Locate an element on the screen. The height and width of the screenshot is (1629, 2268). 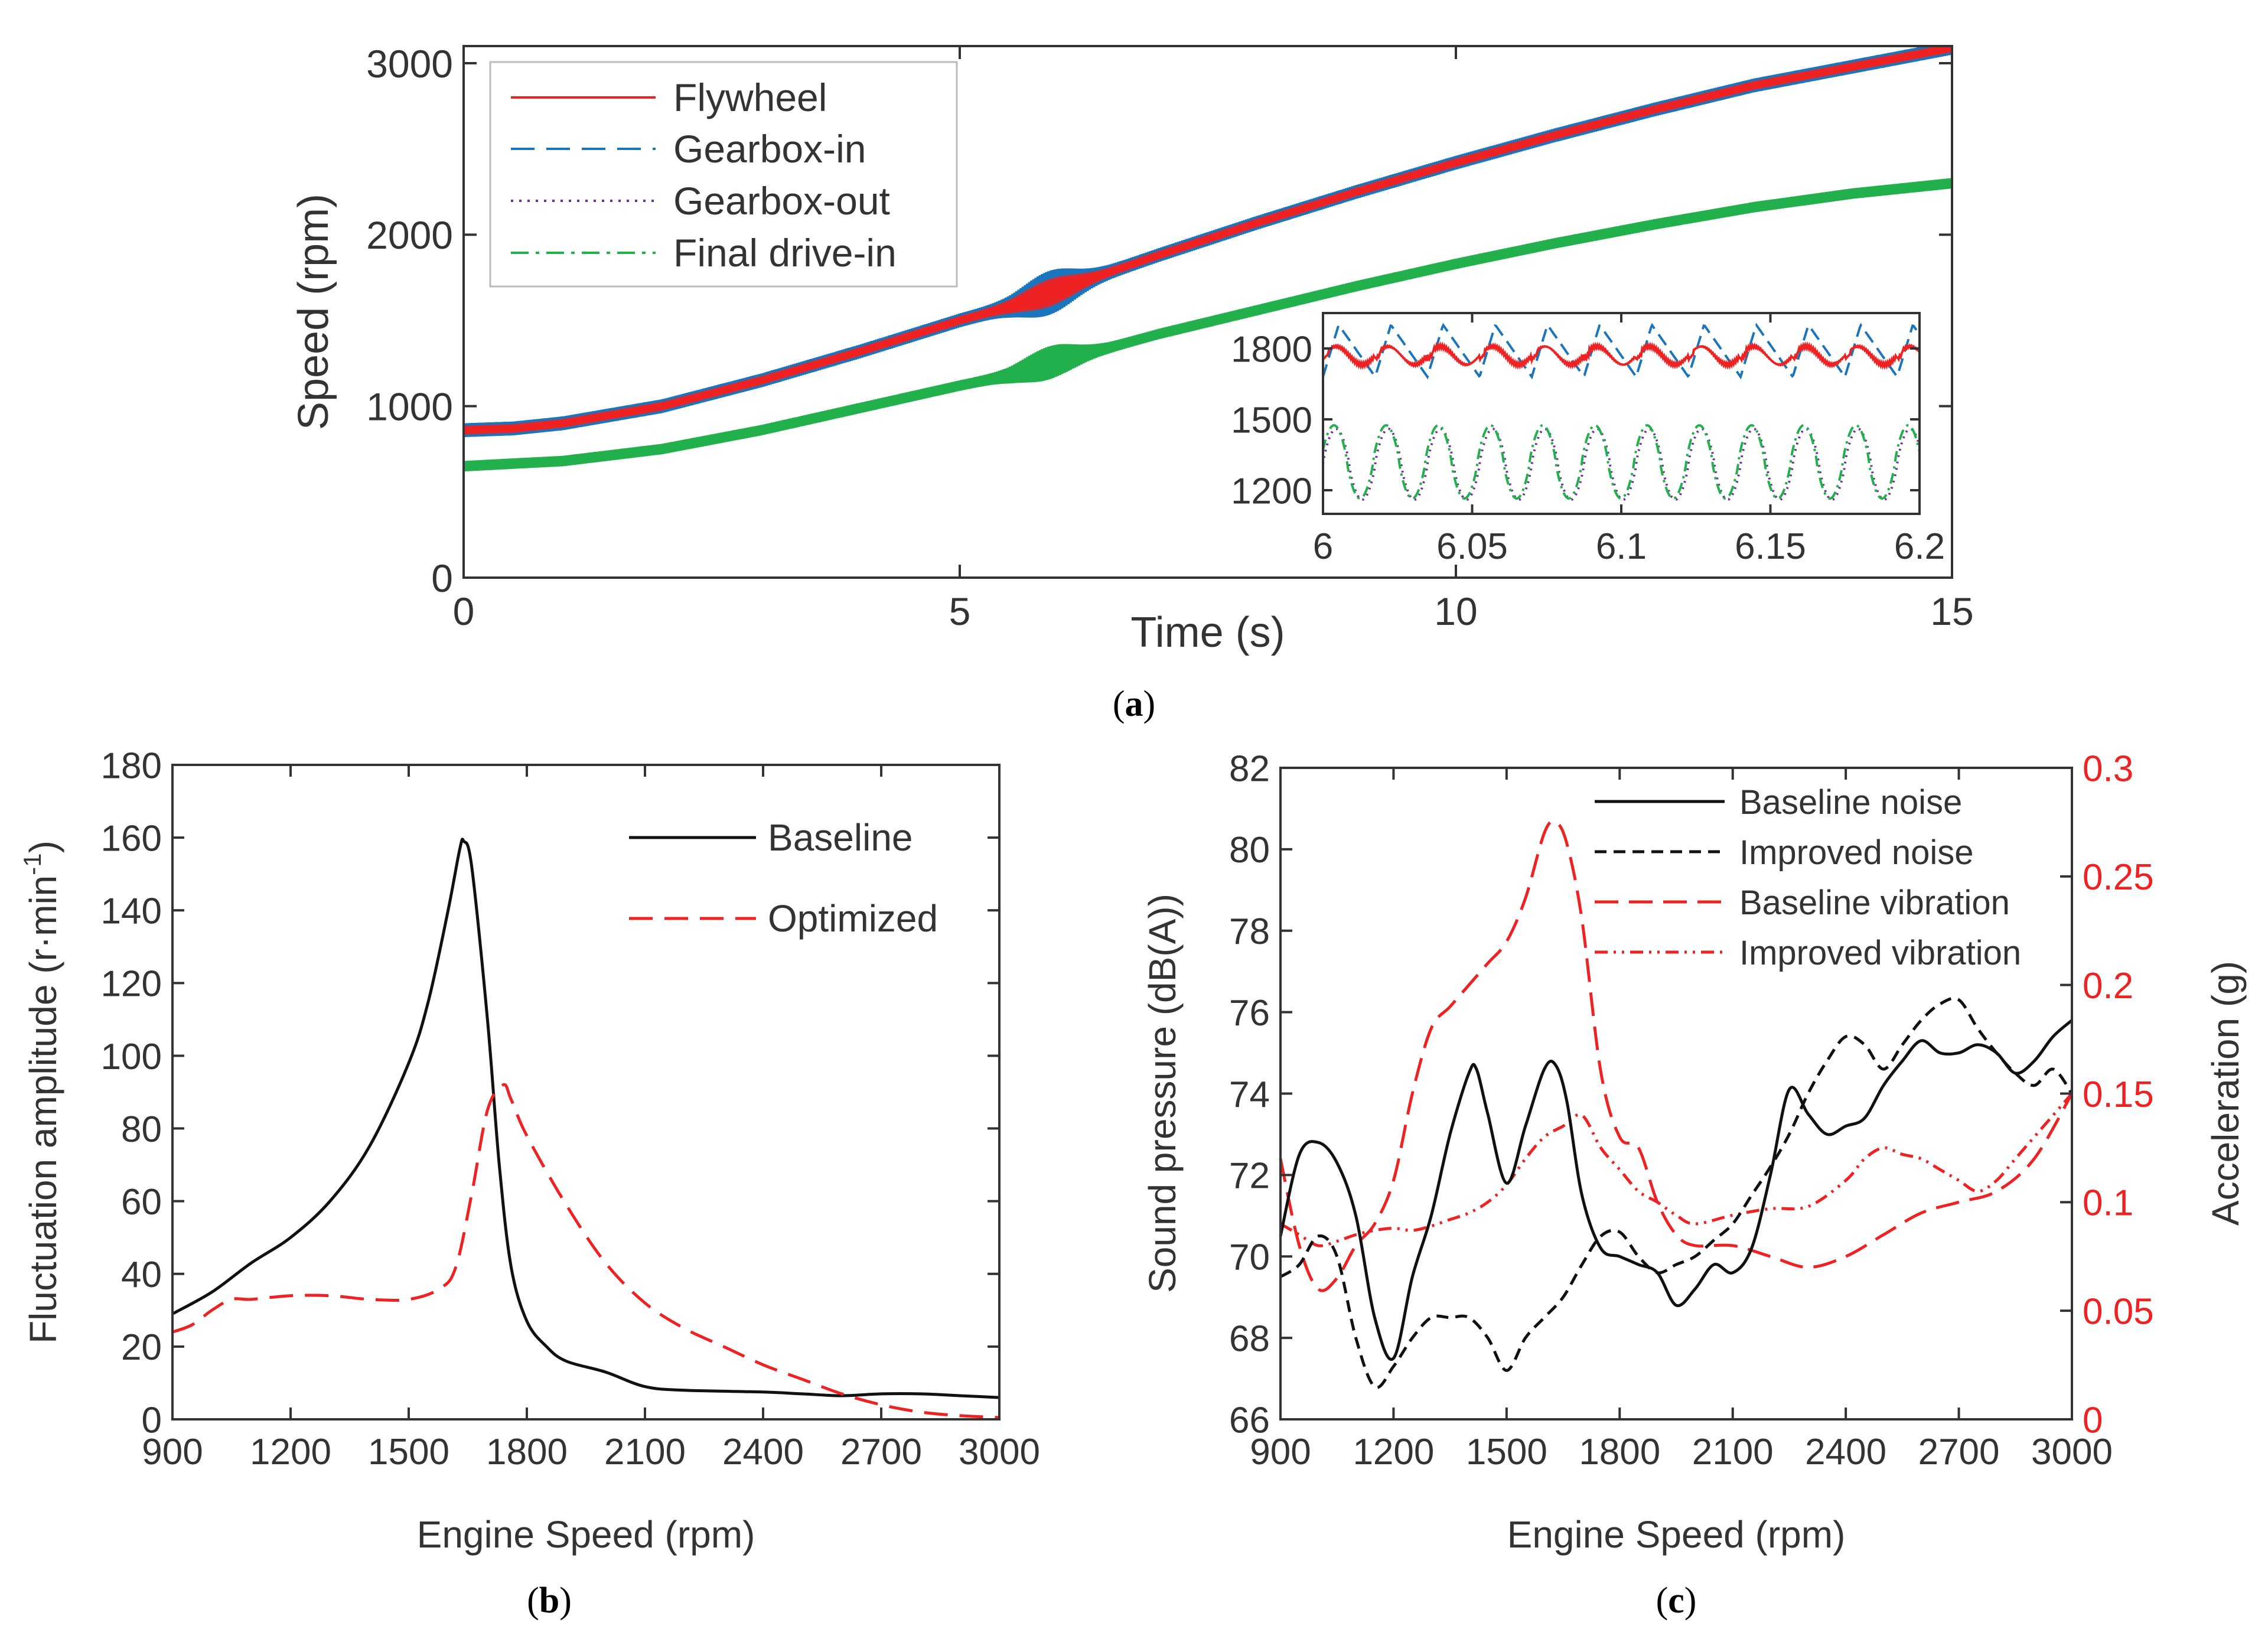
panel-c-series-improved-vibration is located at coordinates (1676, 1169).